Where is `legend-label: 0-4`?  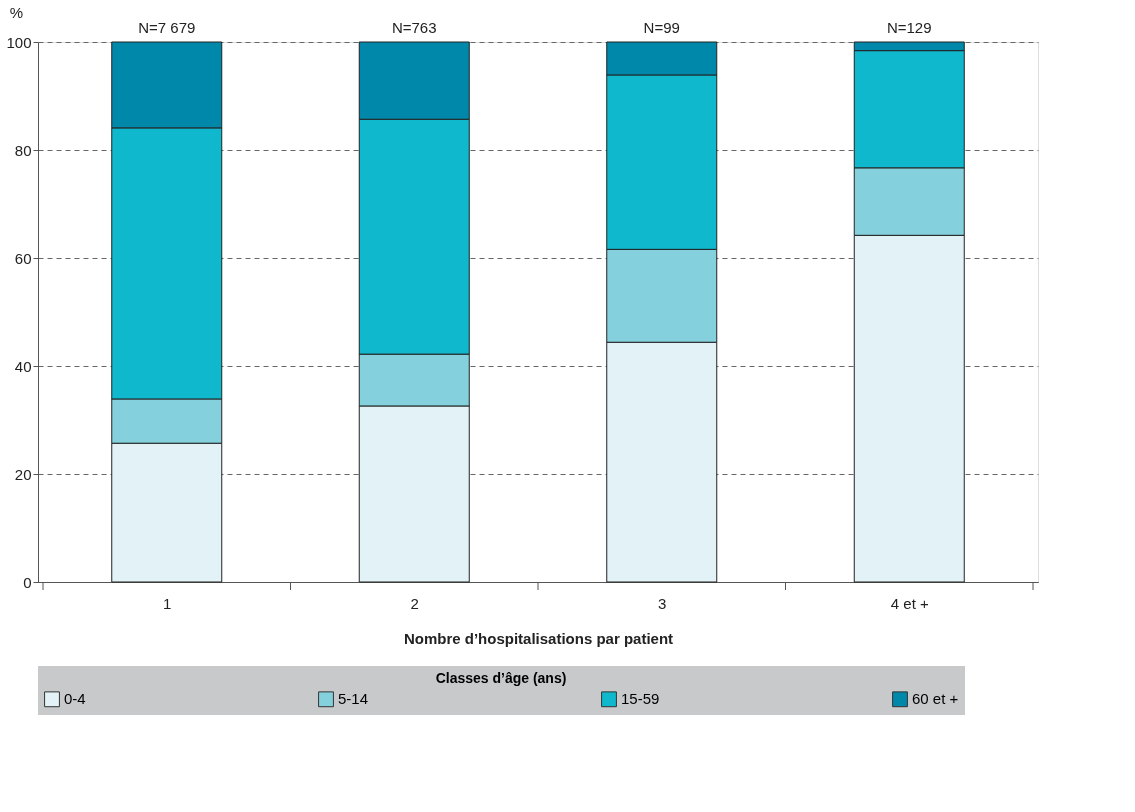 legend-label: 0-4 is located at coordinates (75, 699).